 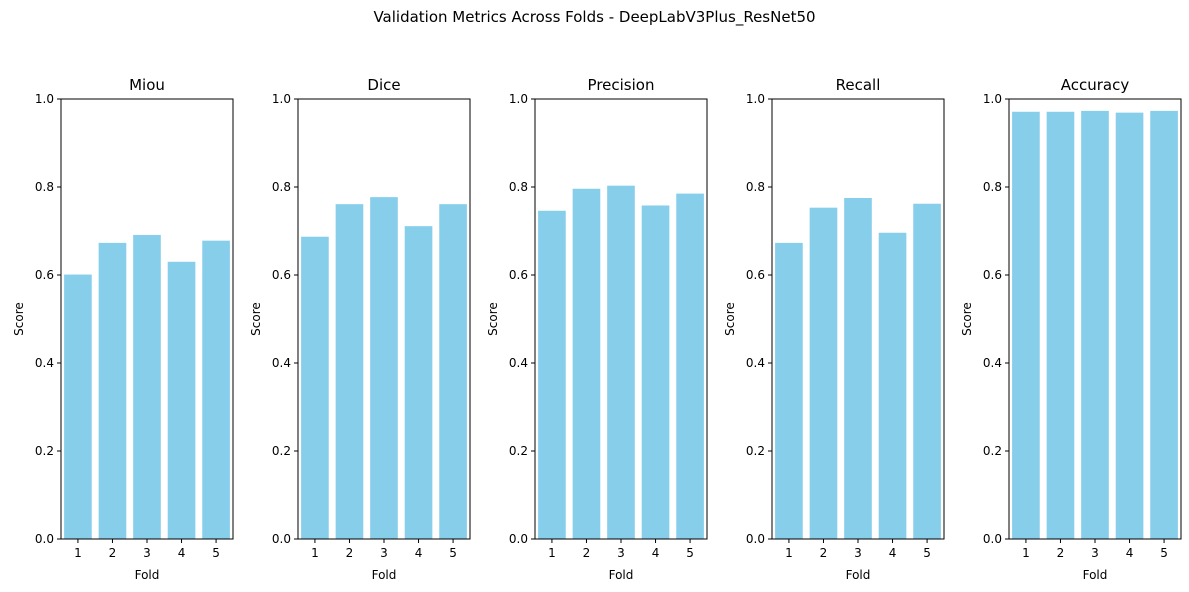 What do you see at coordinates (147, 85) in the screenshot?
I see `subplot-title: Miou` at bounding box center [147, 85].